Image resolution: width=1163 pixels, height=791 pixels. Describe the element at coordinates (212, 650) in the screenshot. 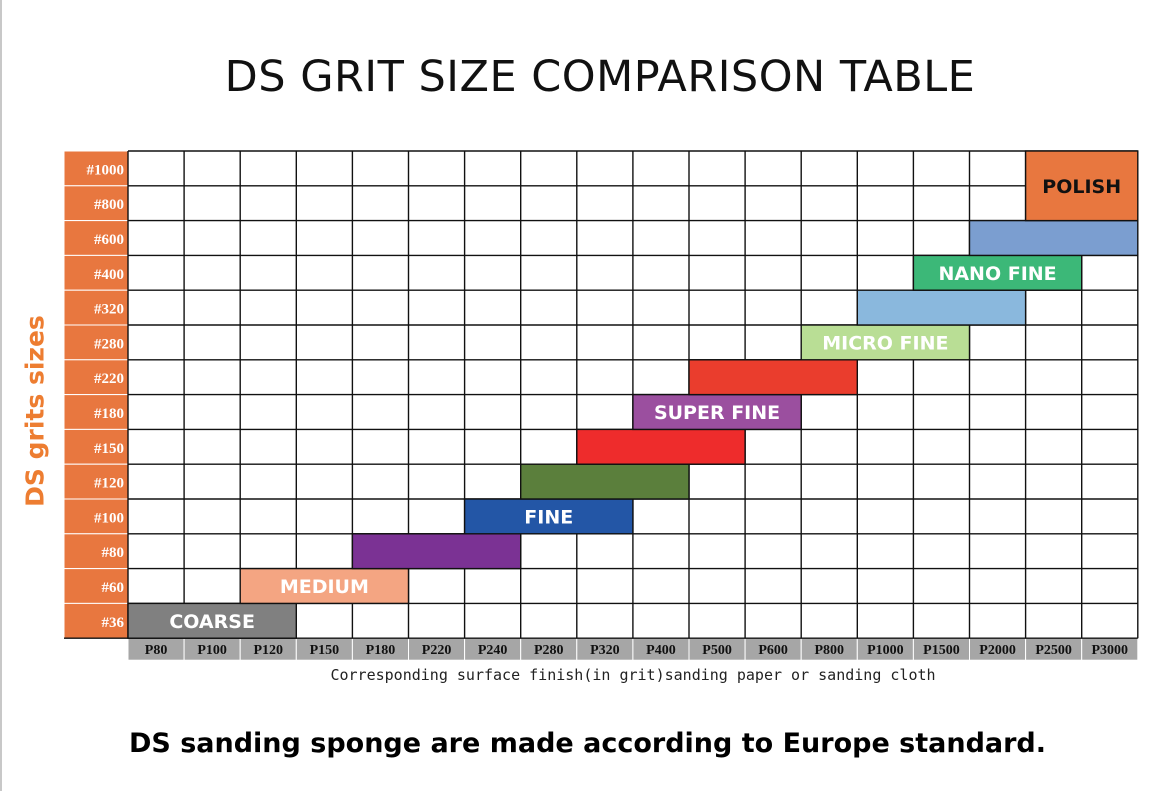

I see `col-label: P100` at that location.